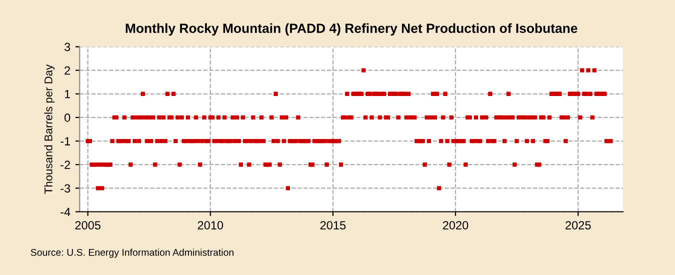 The width and height of the screenshot is (675, 275). What do you see at coordinates (211, 225) in the screenshot?
I see `x-tick-label: 2010` at bounding box center [211, 225].